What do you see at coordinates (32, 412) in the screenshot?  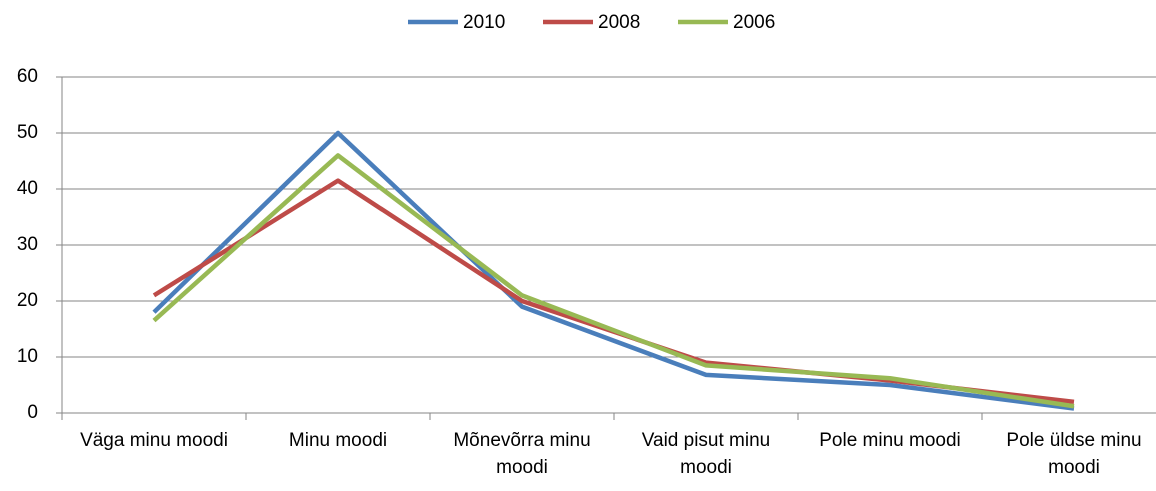 I see `y-tick-label: 0` at bounding box center [32, 412].